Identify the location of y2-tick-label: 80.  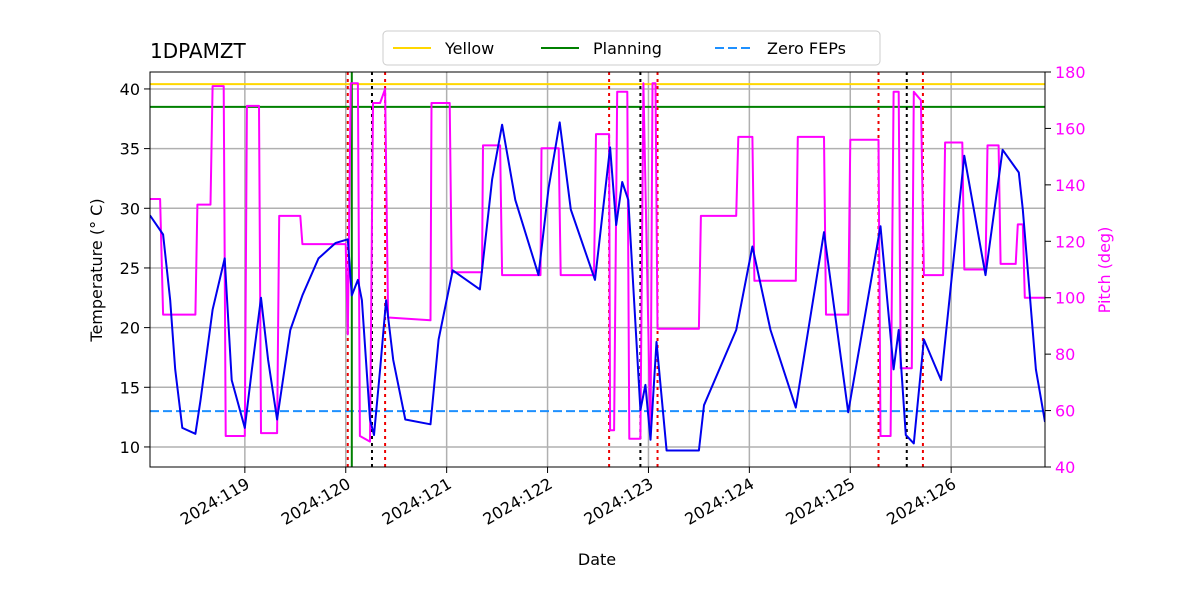
(1065, 354).